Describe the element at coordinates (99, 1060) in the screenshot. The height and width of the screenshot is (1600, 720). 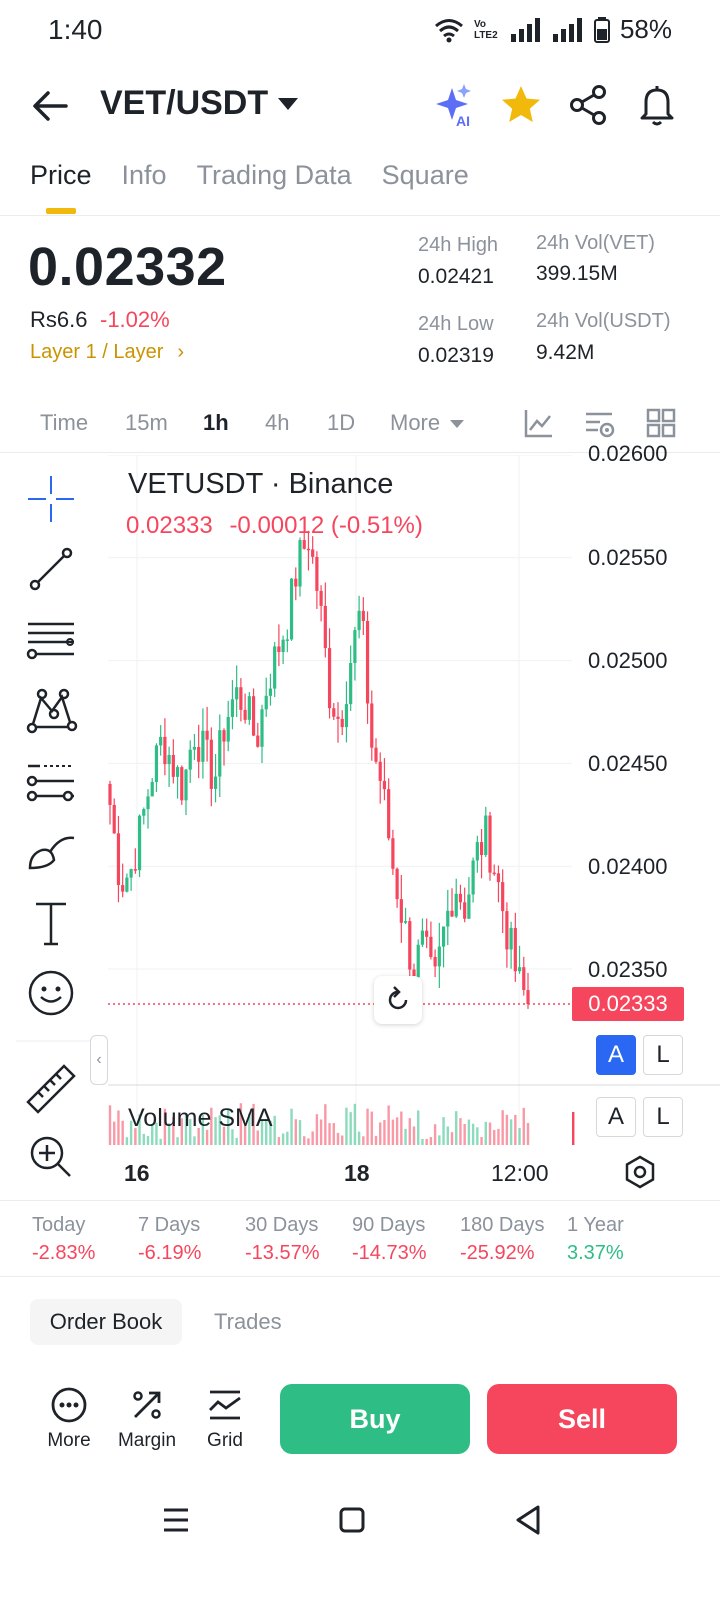
I see `toolbar-collapse-handle: ‹` at that location.